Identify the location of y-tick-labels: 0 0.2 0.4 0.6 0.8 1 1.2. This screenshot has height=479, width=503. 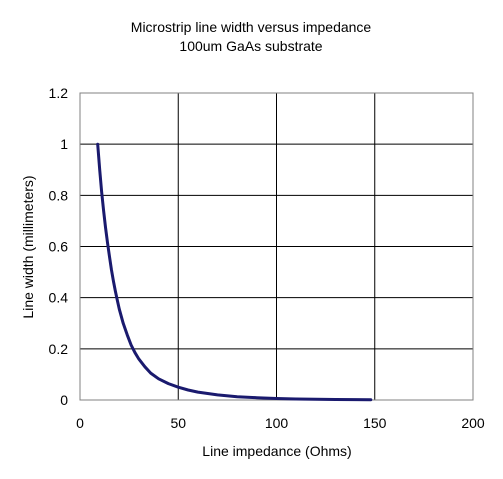
(59, 246).